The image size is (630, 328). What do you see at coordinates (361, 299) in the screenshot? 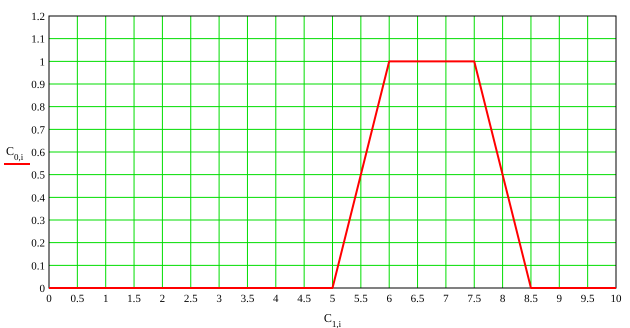
I see `x-tick-label: 5.5` at bounding box center [361, 299].